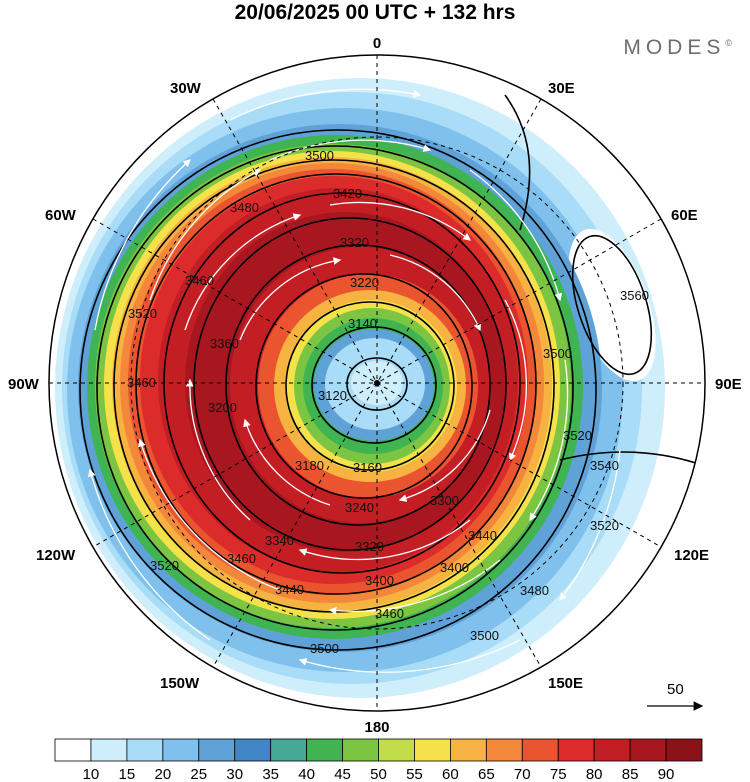  I want to click on colorbar-tick-label: 85, so click(630, 774).